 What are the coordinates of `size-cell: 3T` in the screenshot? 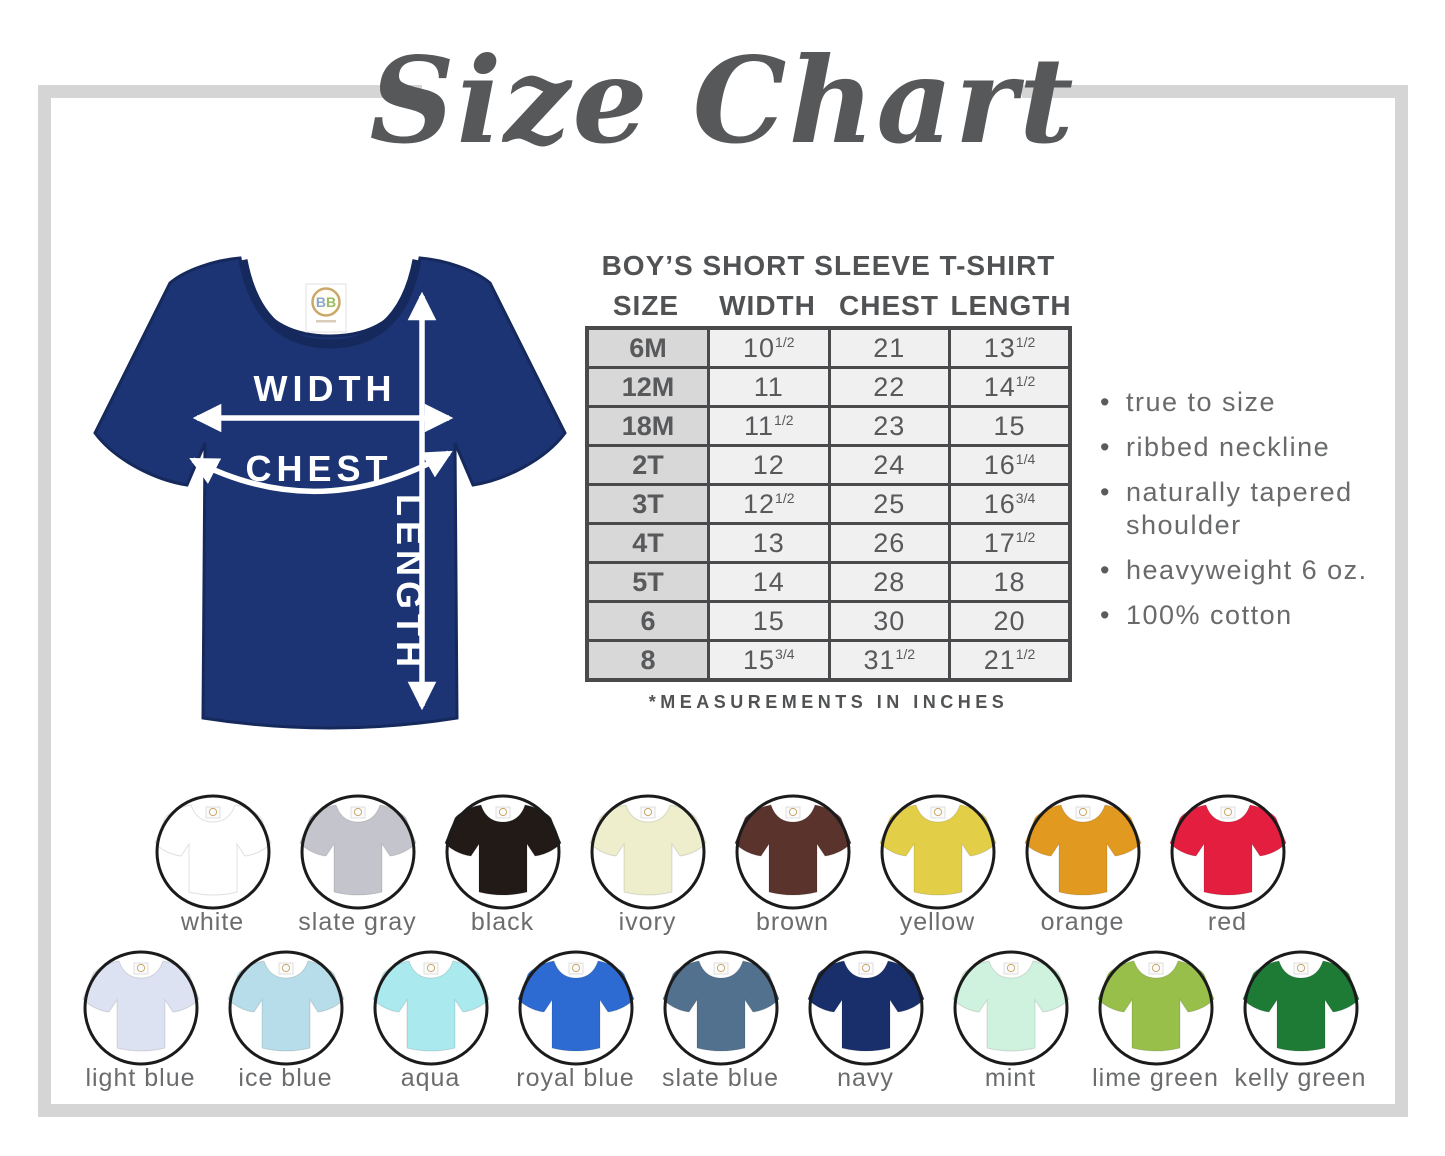 It's located at (647, 504).